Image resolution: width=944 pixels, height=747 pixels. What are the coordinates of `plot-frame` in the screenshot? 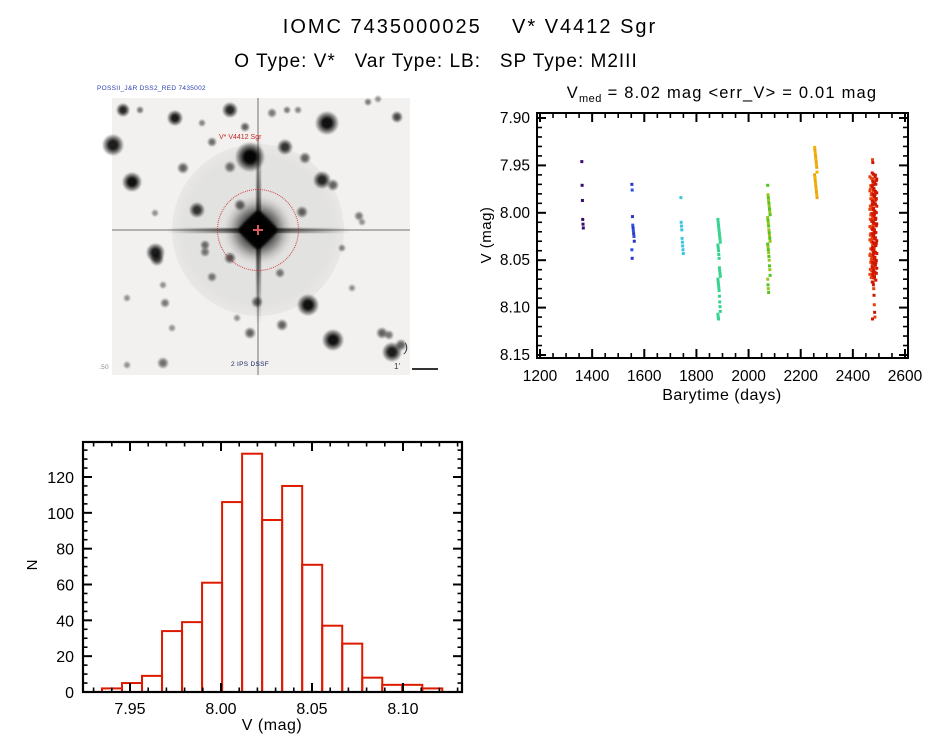 It's located at (272, 567).